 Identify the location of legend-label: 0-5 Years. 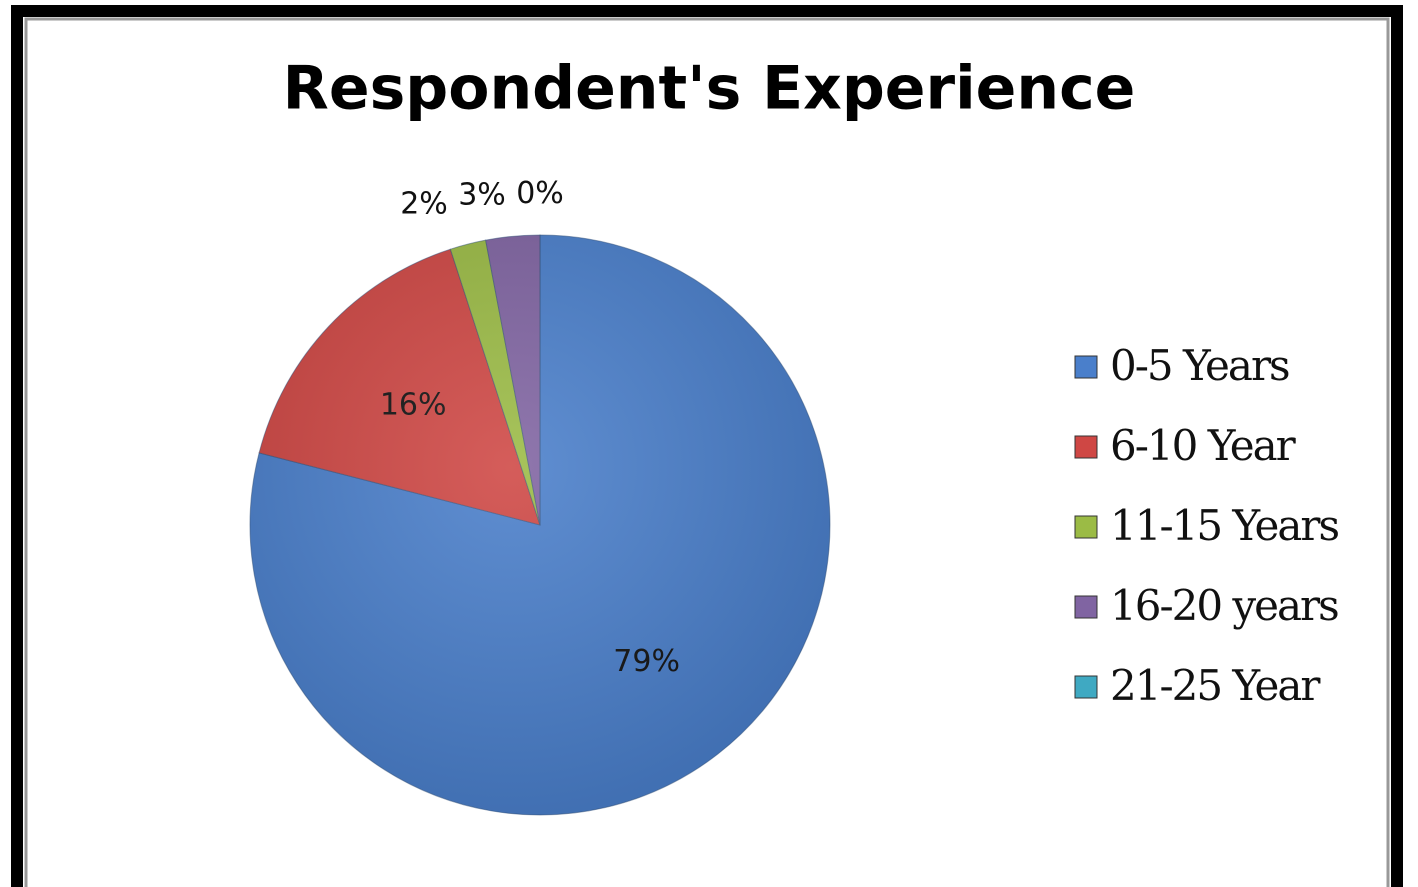
(1199, 365).